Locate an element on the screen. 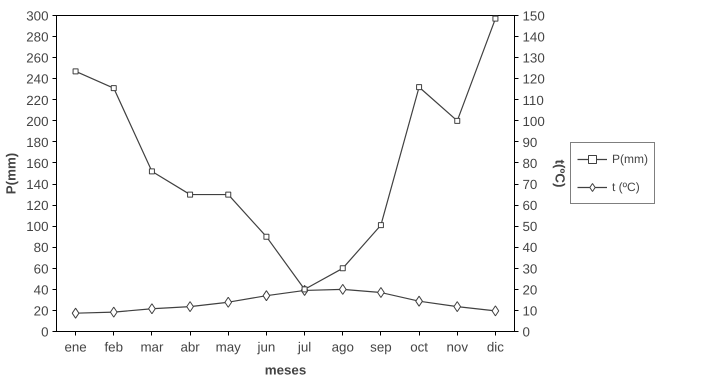 The width and height of the screenshot is (713, 389). y-tick-label: 300 is located at coordinates (37, 16).